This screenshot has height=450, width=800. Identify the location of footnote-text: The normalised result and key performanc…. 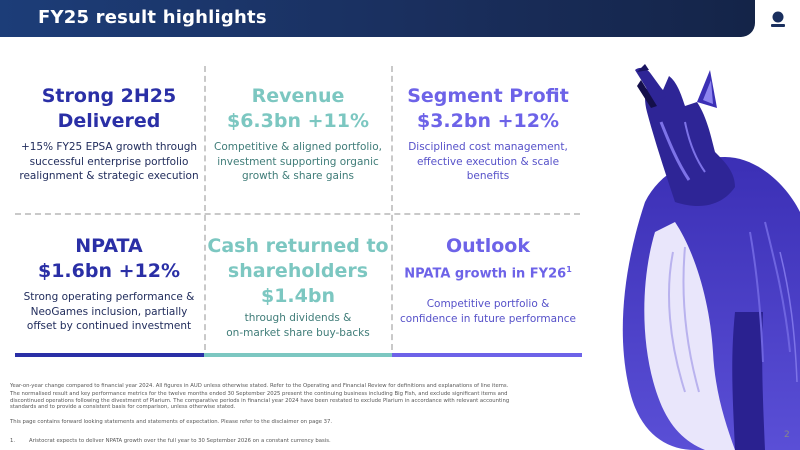
(260, 401).